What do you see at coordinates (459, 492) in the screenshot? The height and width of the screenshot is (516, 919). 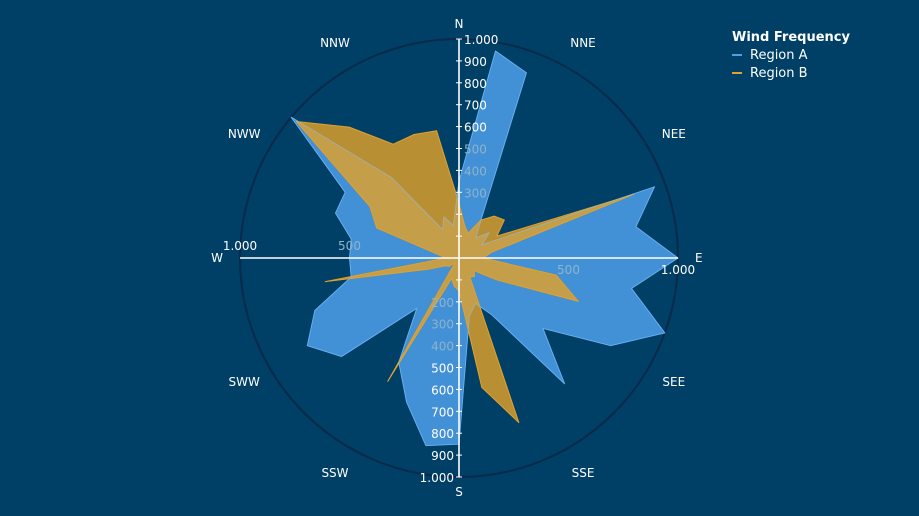 I see `direction-label-s: S` at bounding box center [459, 492].